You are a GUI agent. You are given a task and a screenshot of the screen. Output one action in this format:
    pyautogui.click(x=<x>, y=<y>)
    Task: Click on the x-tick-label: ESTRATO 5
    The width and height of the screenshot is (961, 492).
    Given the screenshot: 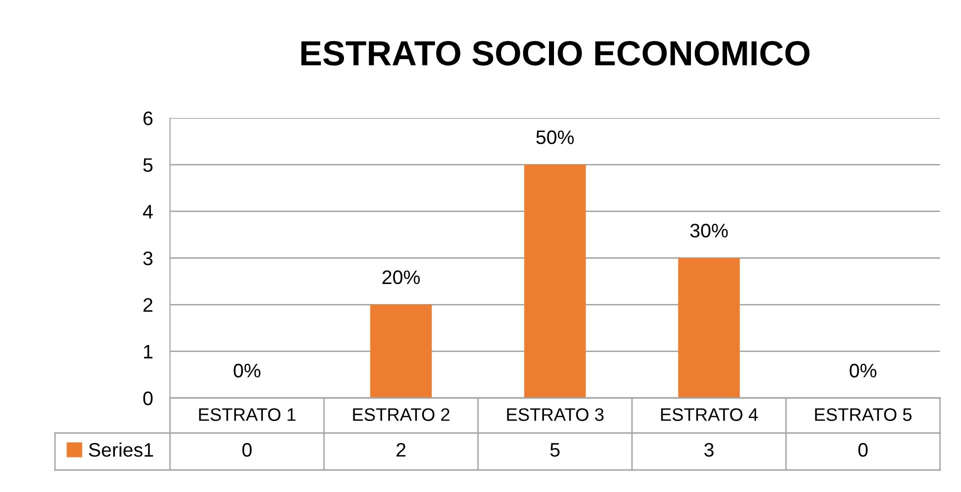 What is the action you would take?
    pyautogui.click(x=863, y=414)
    